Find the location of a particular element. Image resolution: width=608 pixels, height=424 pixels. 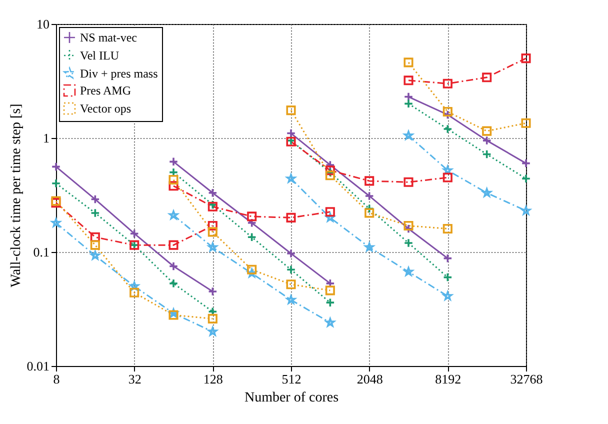

legend-label: Vector ops is located at coordinates (106, 109).